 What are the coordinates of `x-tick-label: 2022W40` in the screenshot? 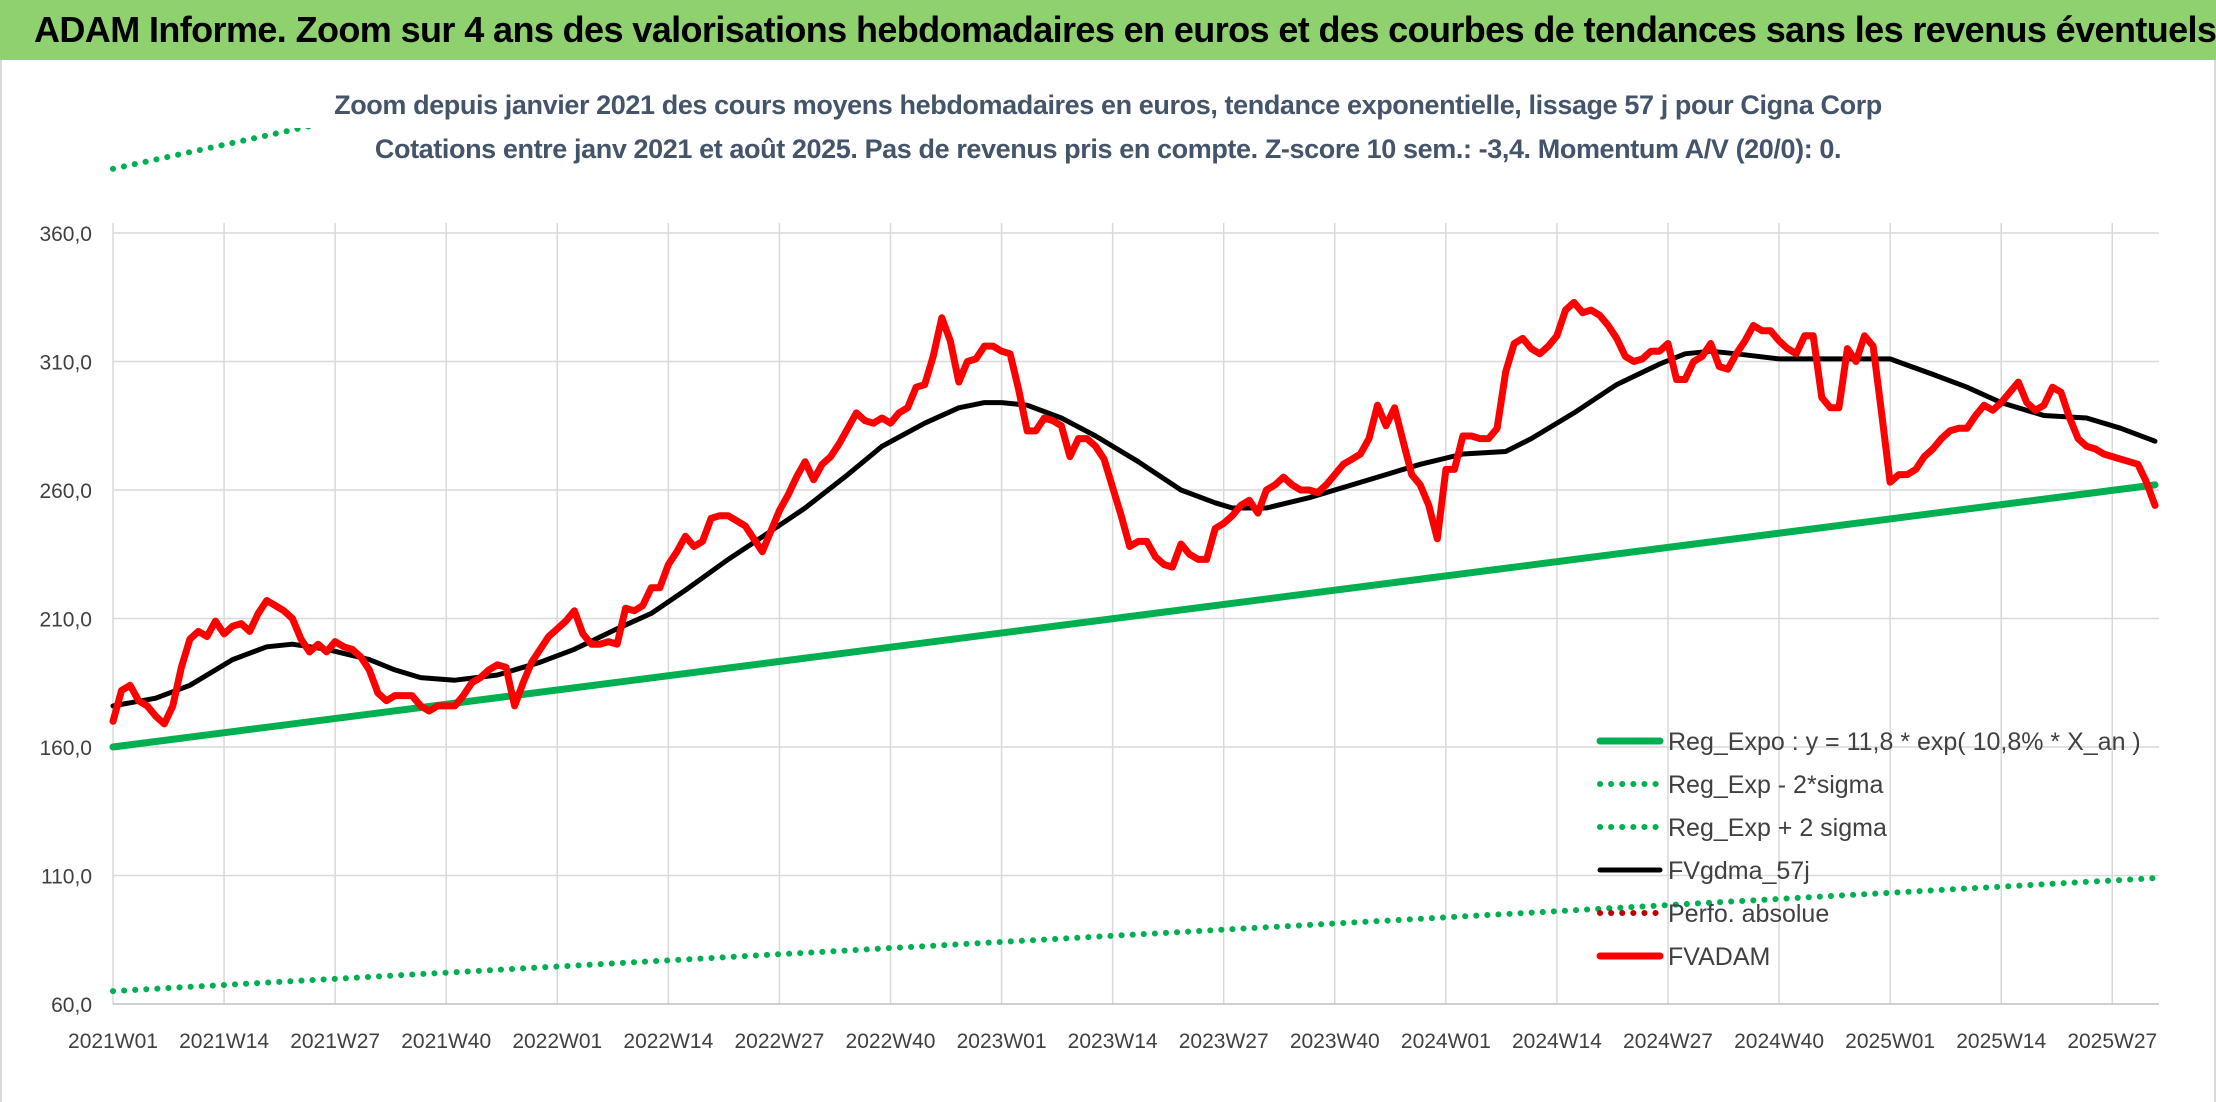 It's located at (891, 1041).